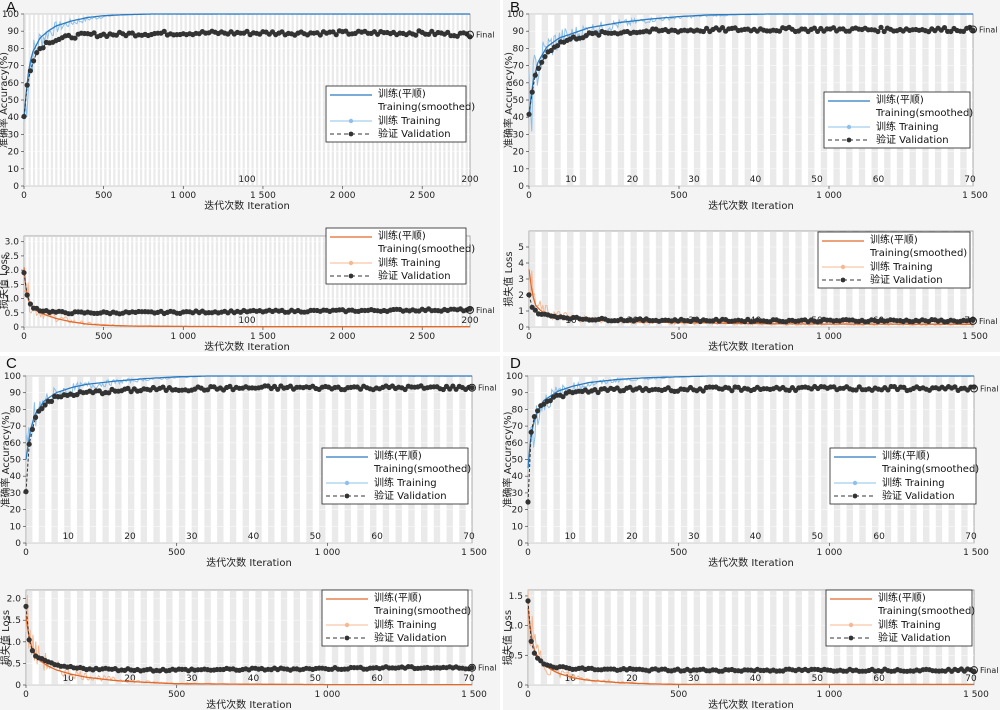 Image resolution: width=1000 pixels, height=710 pixels. What do you see at coordinates (254, 679) in the screenshot?
I see `epoch-label: 40` at bounding box center [254, 679].